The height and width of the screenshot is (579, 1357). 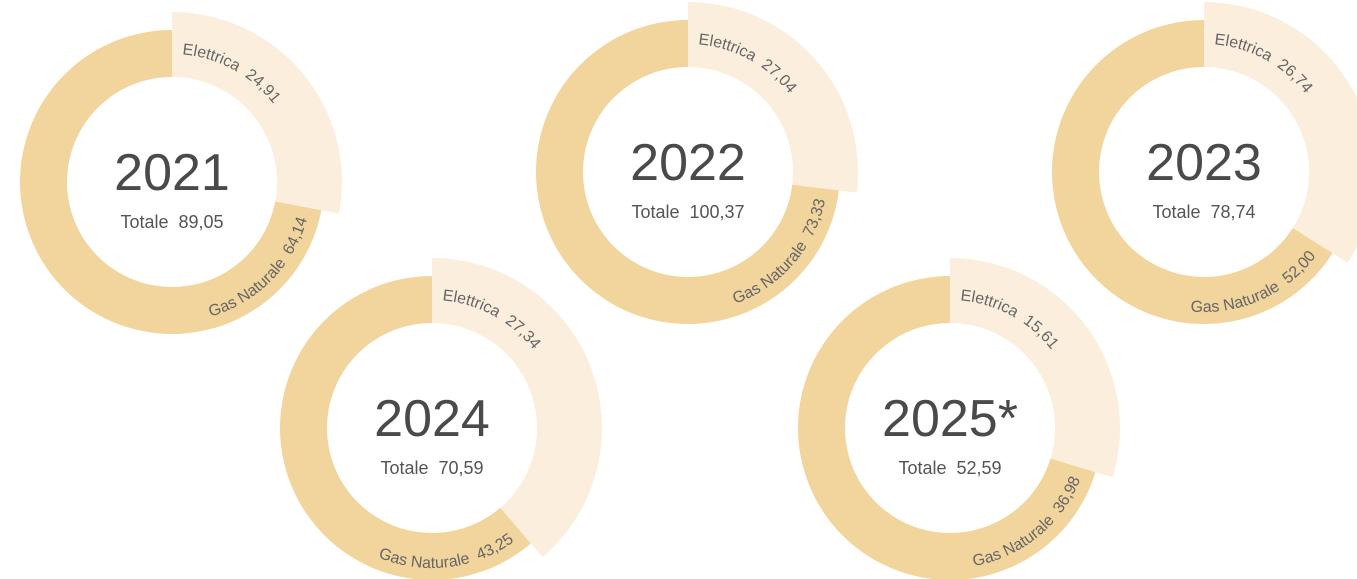 What do you see at coordinates (979, 468) in the screenshot?
I see `total-value: 52,59` at bounding box center [979, 468].